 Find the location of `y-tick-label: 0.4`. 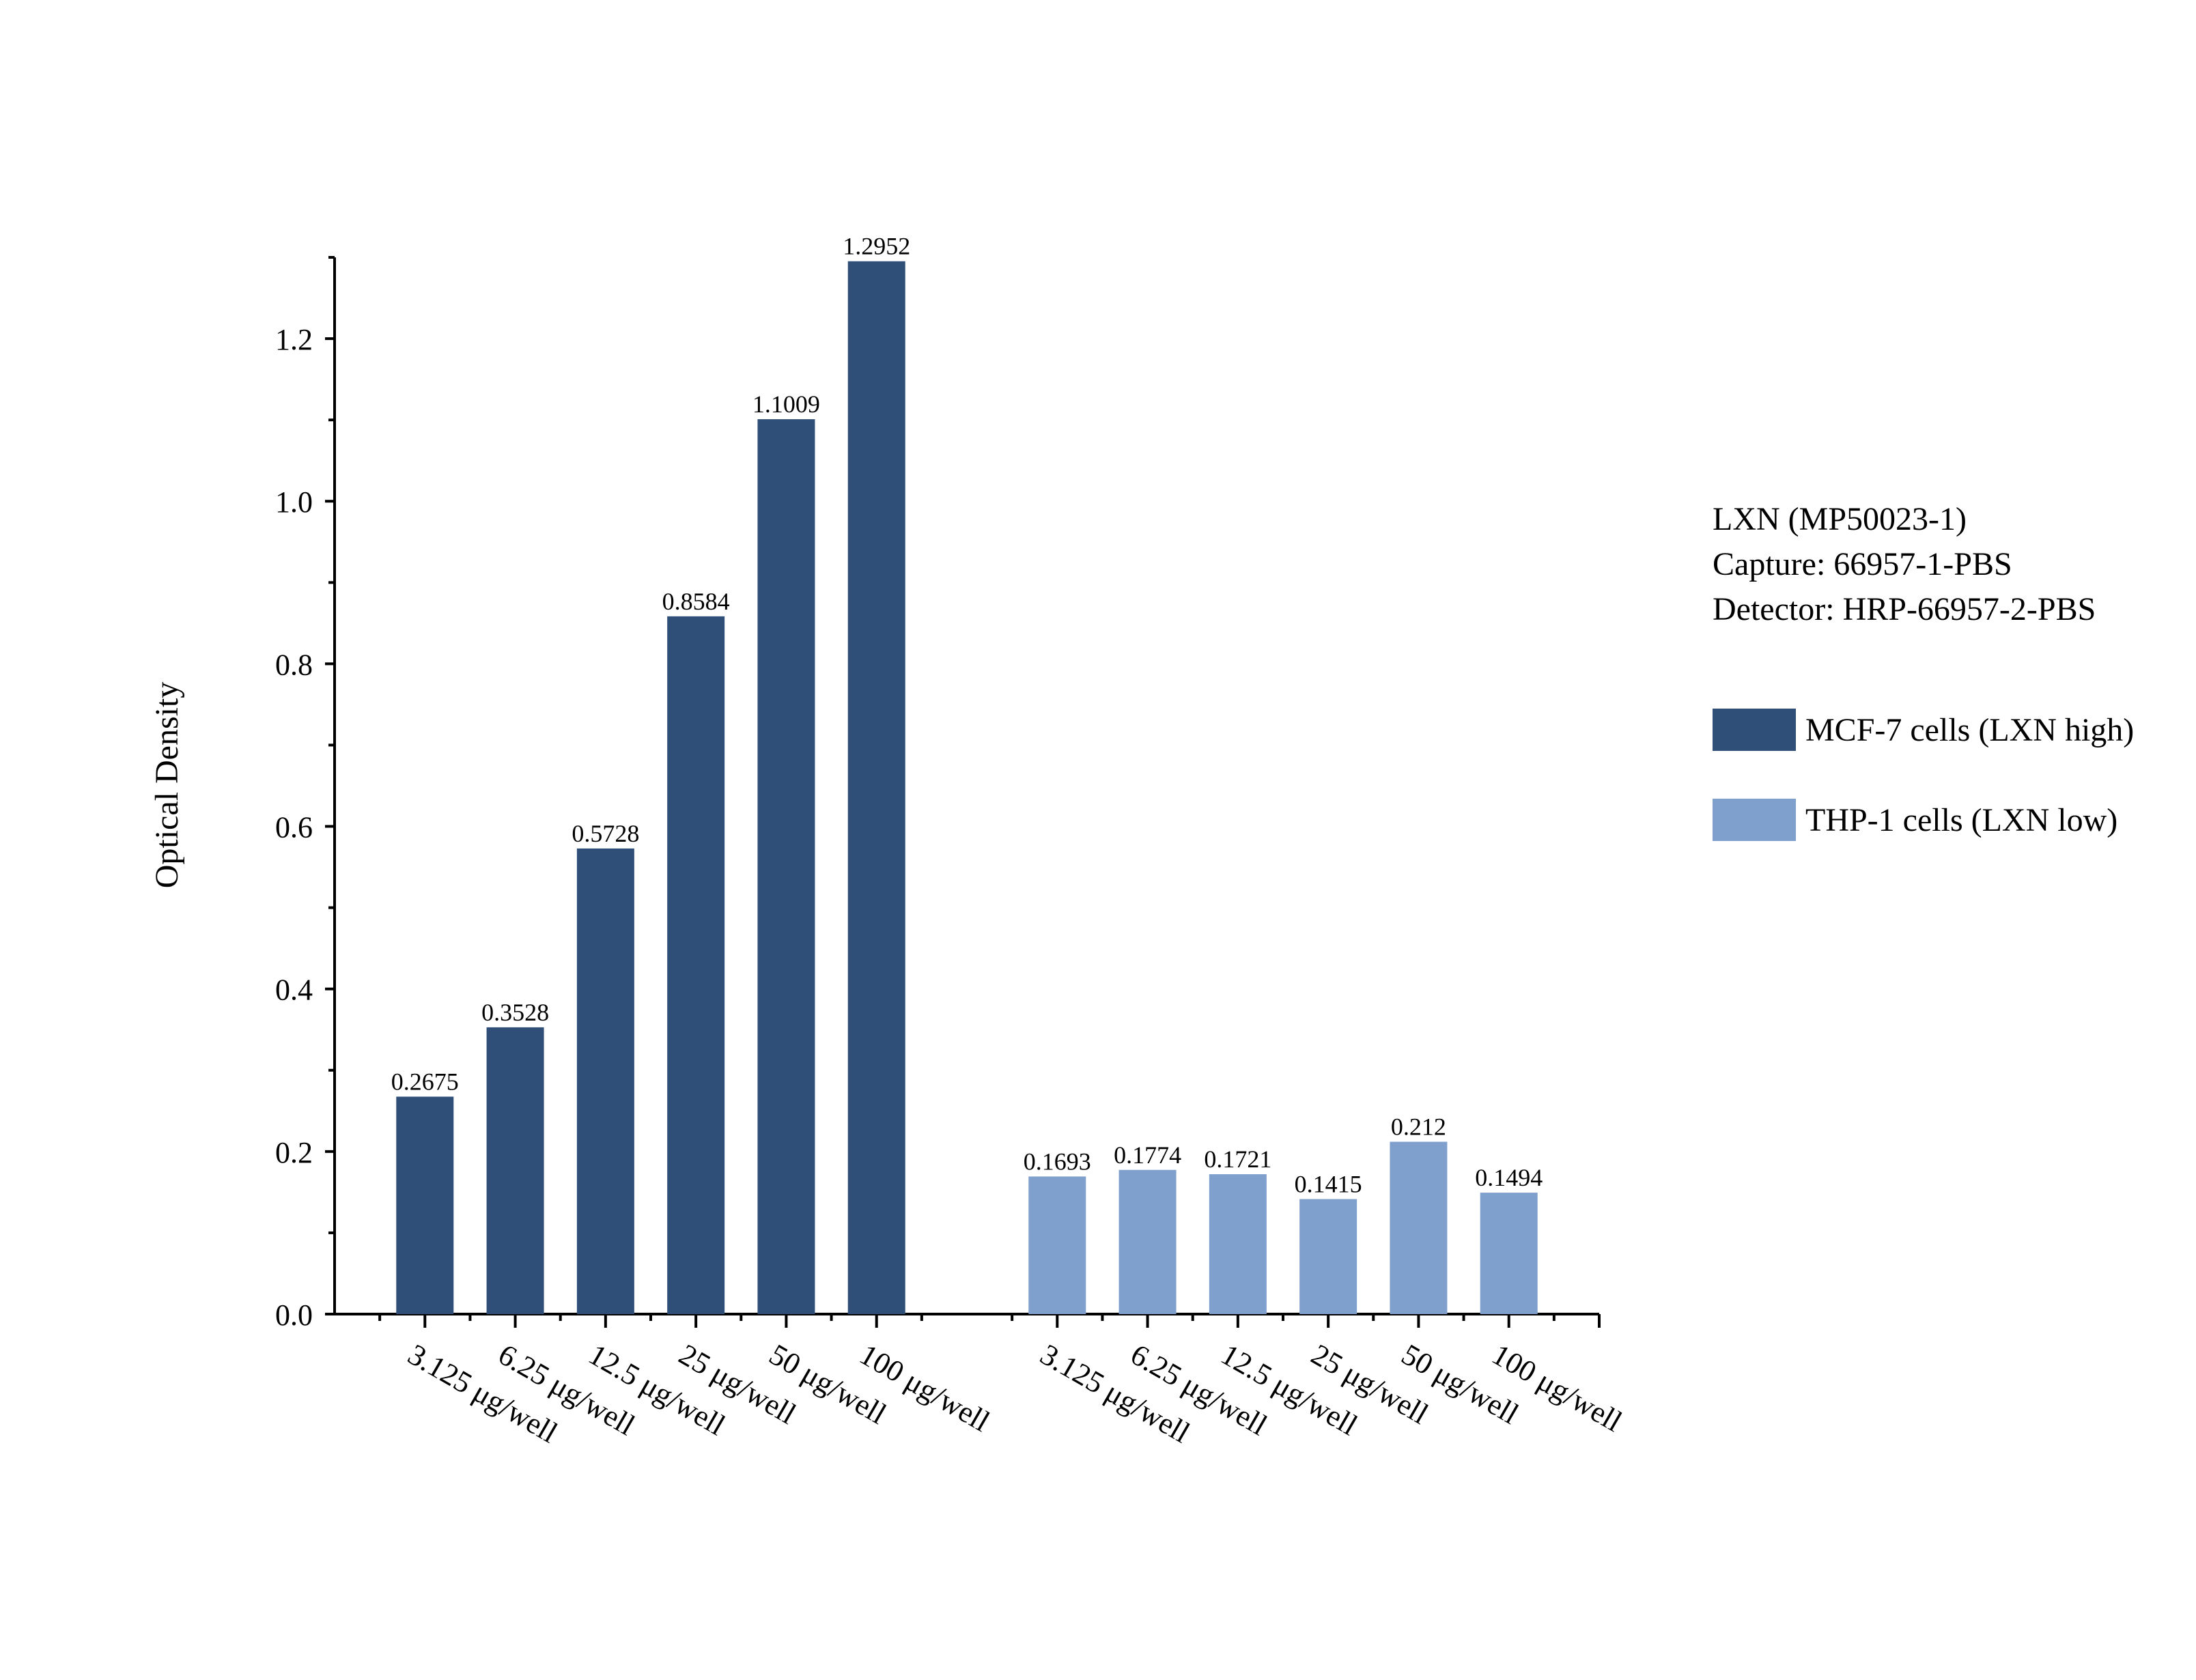

y-tick-label: 0.4 is located at coordinates (294, 990).